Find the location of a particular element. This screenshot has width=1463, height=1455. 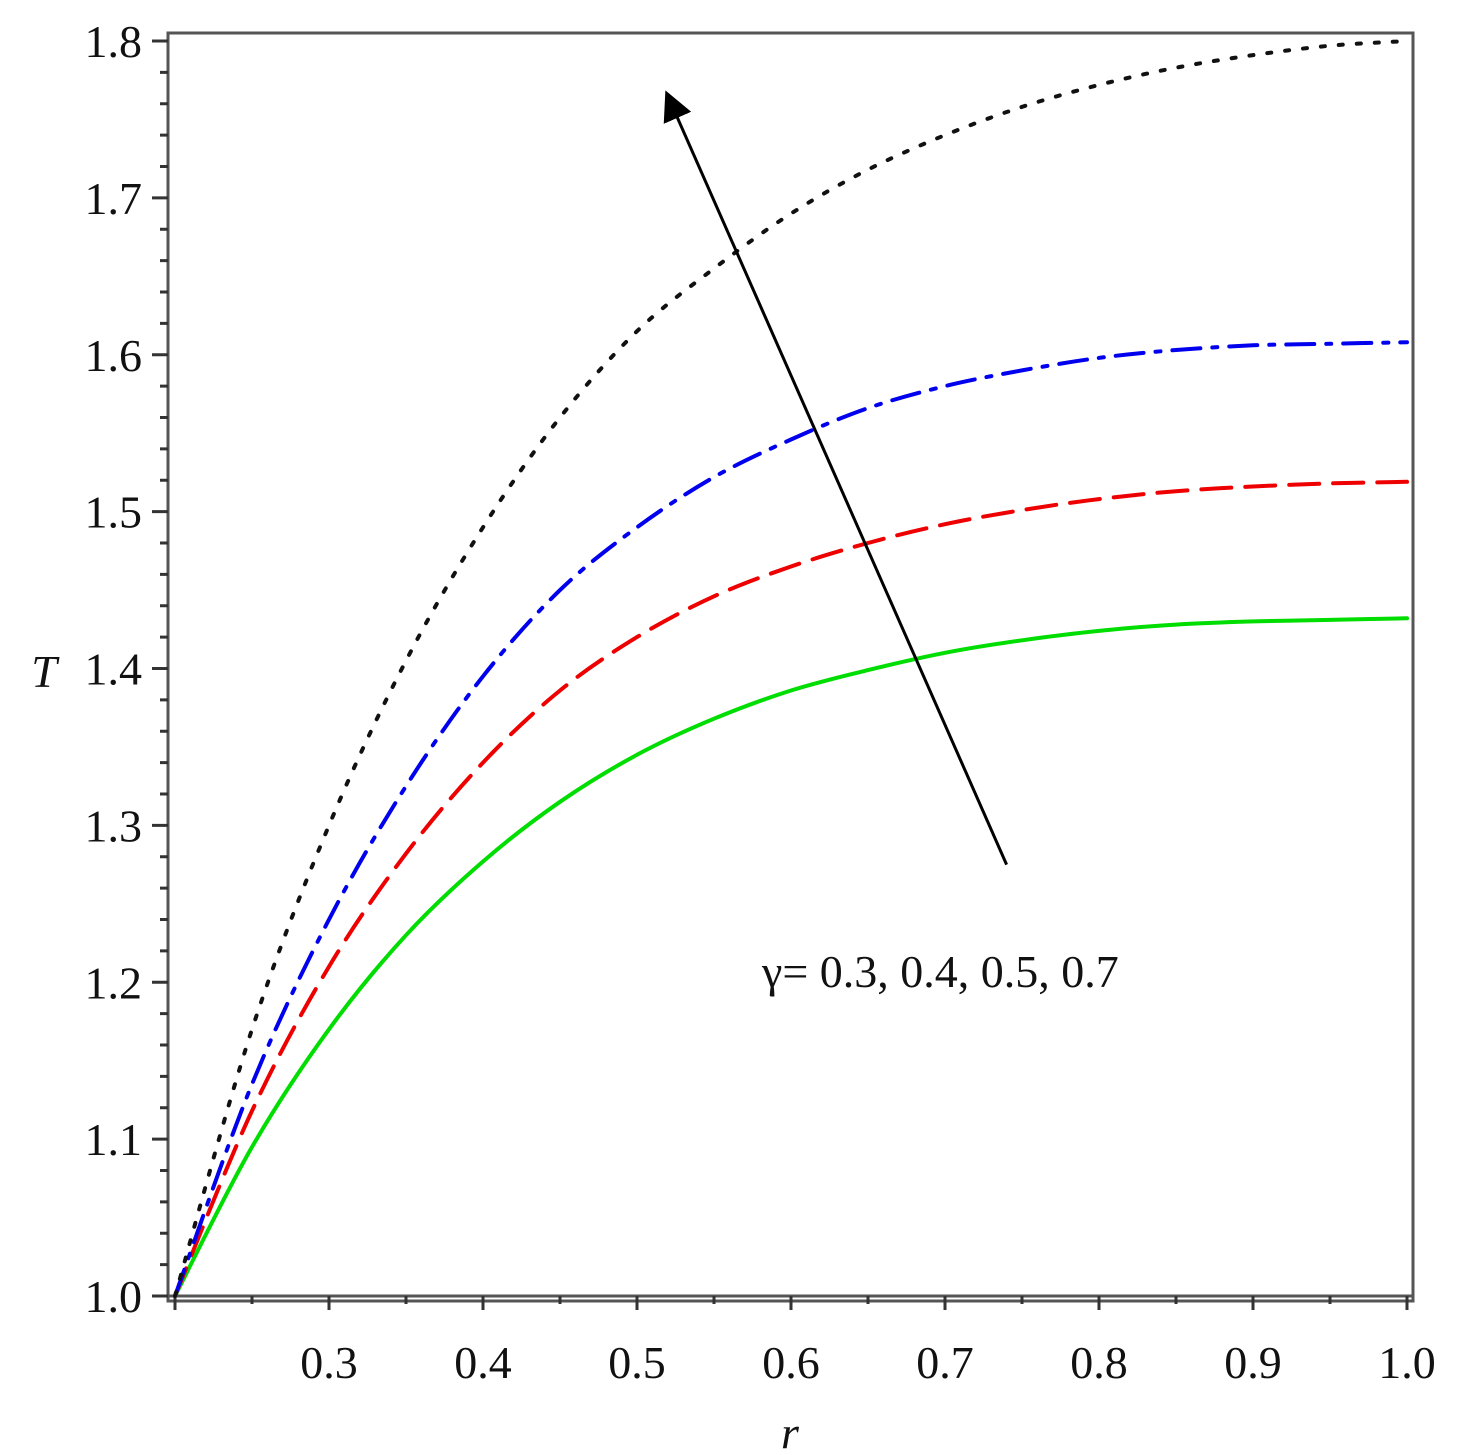

x-tick-label: 0.9 is located at coordinates (1253, 1362).